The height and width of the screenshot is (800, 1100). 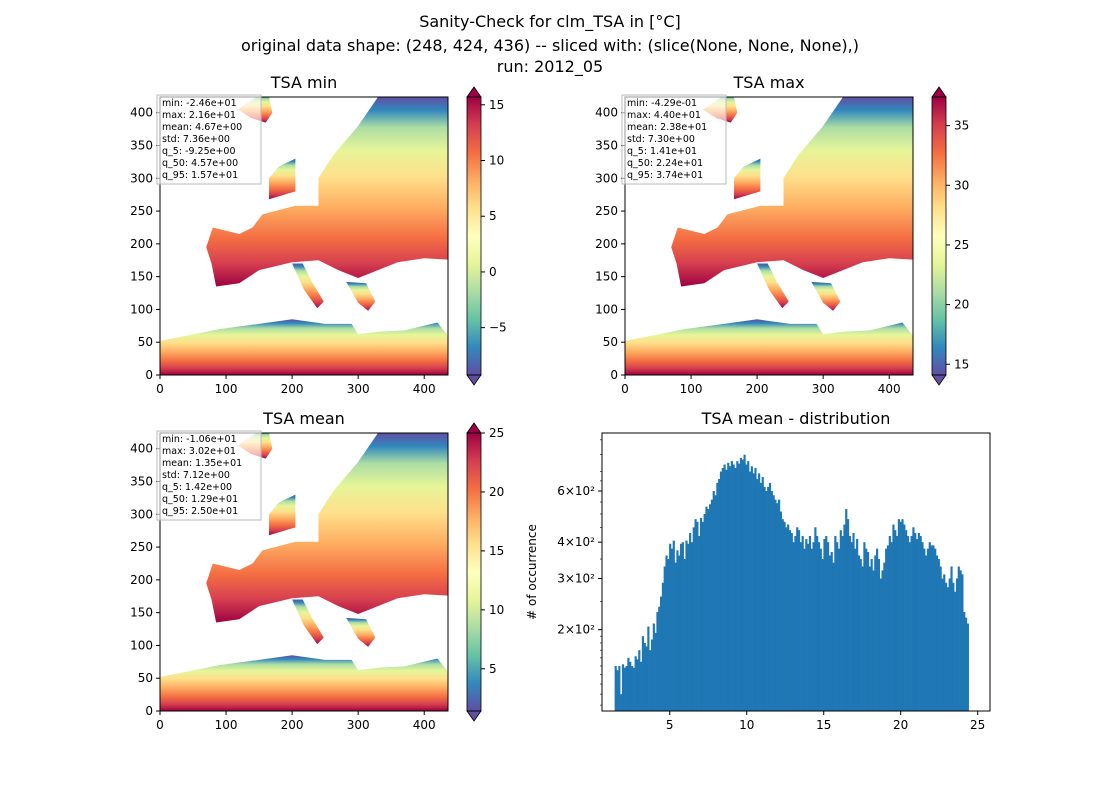 What do you see at coordinates (196, 139) in the screenshot?
I see `stats-line: std: 7.36e+00` at bounding box center [196, 139].